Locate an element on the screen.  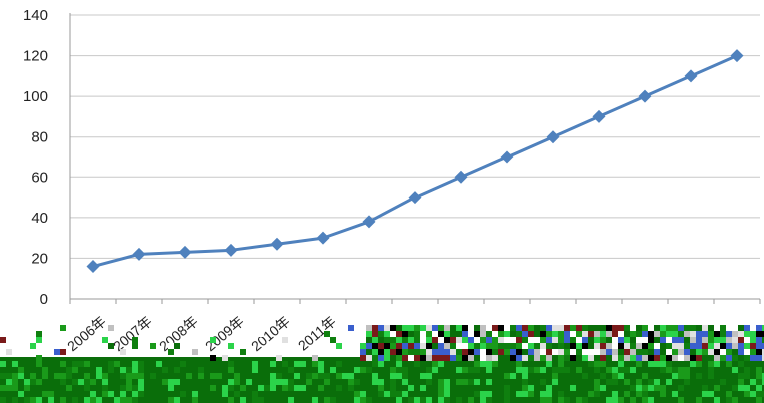
y-tick-label: 100 is located at coordinates (35, 96).